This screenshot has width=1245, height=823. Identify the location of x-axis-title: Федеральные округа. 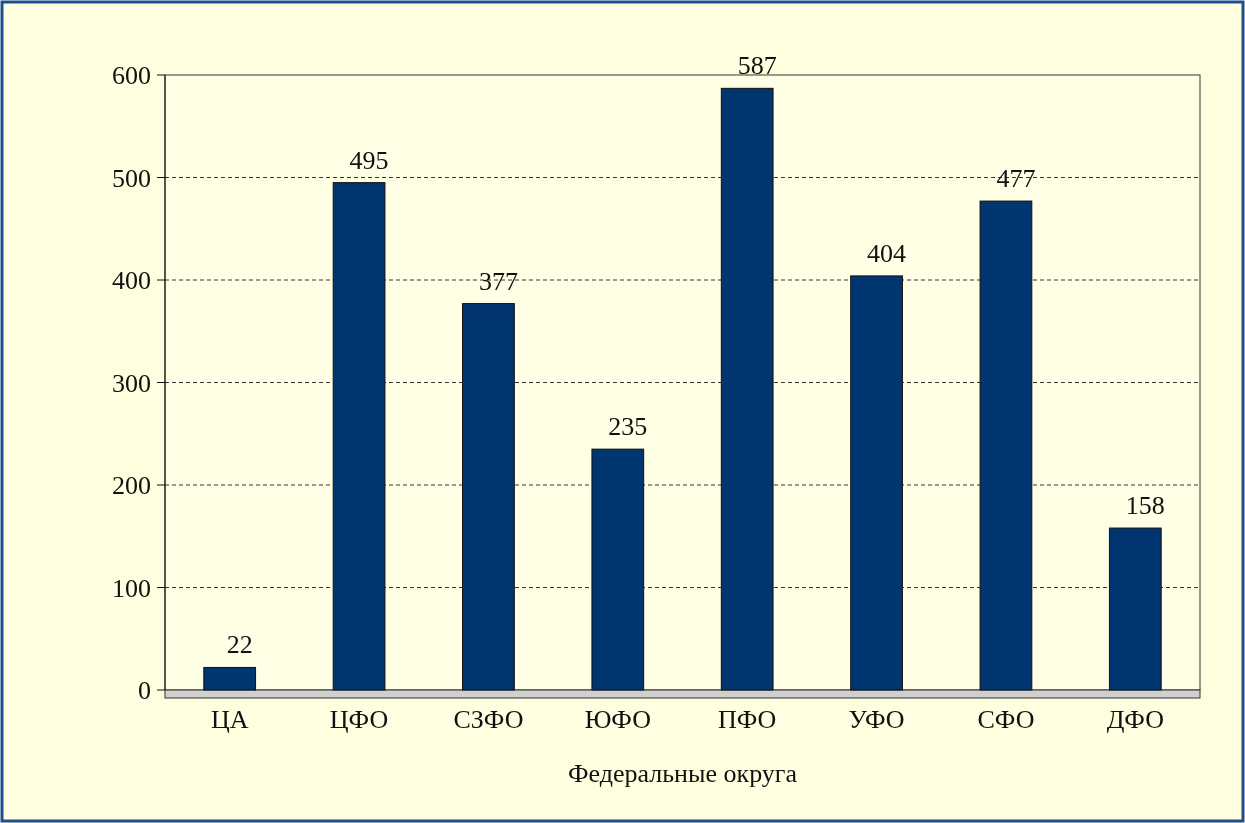
(682, 773).